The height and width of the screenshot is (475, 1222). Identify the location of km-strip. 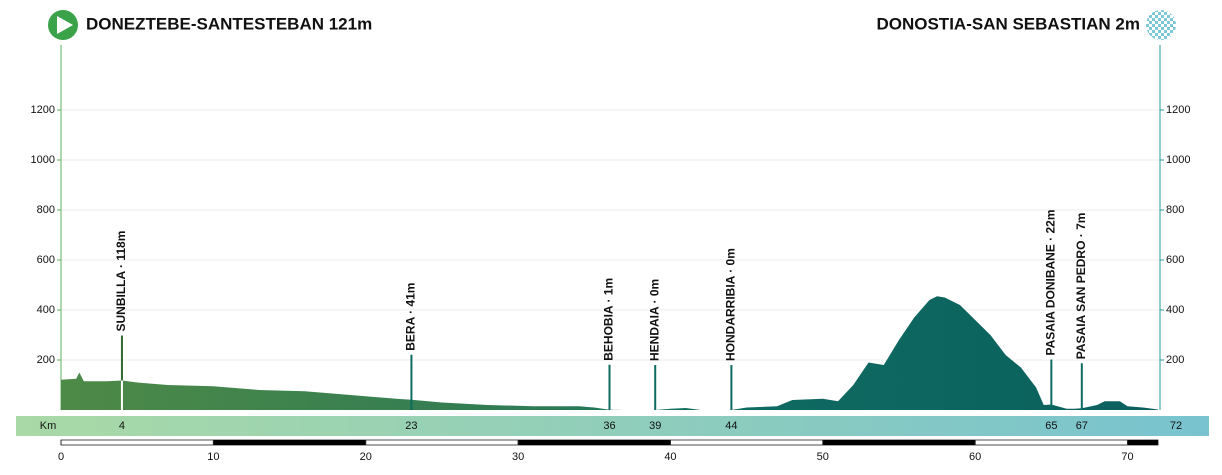
(612, 426).